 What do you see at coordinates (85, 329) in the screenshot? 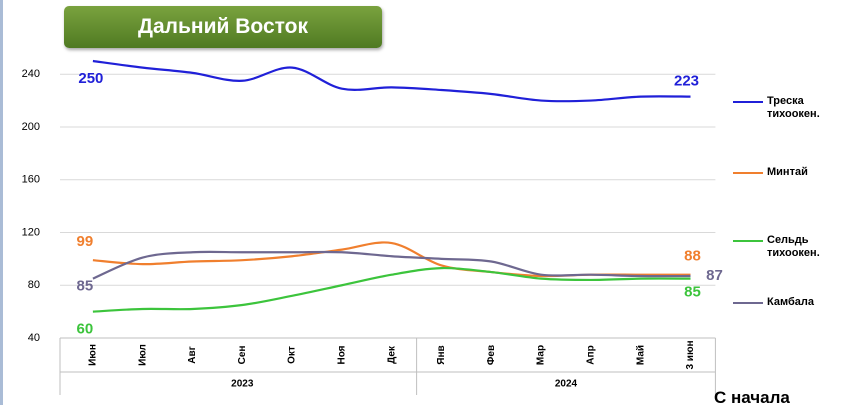
I see `data-label: 60` at bounding box center [85, 329].